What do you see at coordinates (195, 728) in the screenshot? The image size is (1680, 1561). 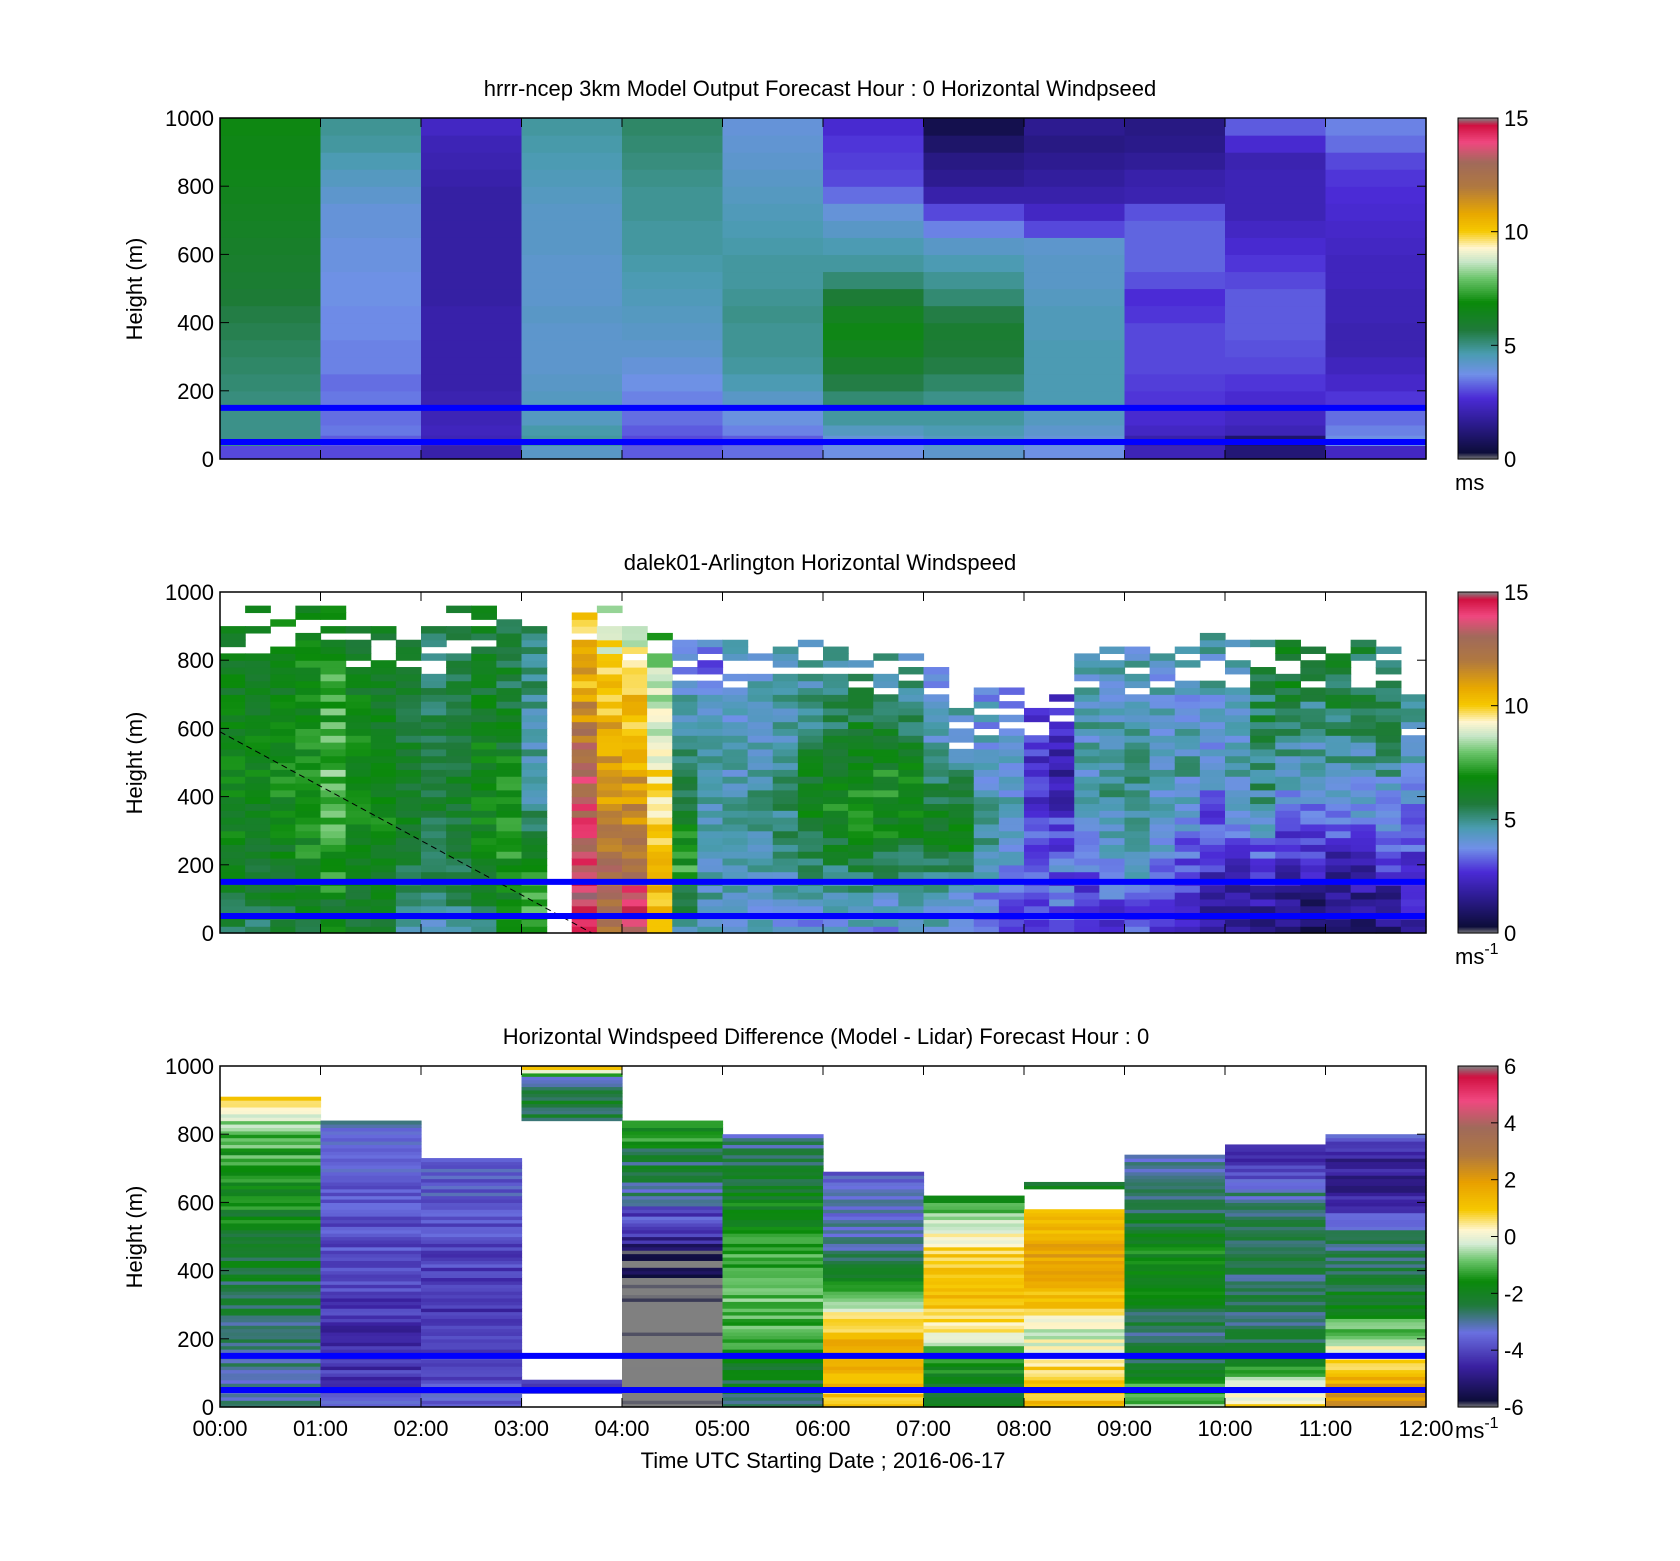 I see `y-tick-label: 600` at bounding box center [195, 728].